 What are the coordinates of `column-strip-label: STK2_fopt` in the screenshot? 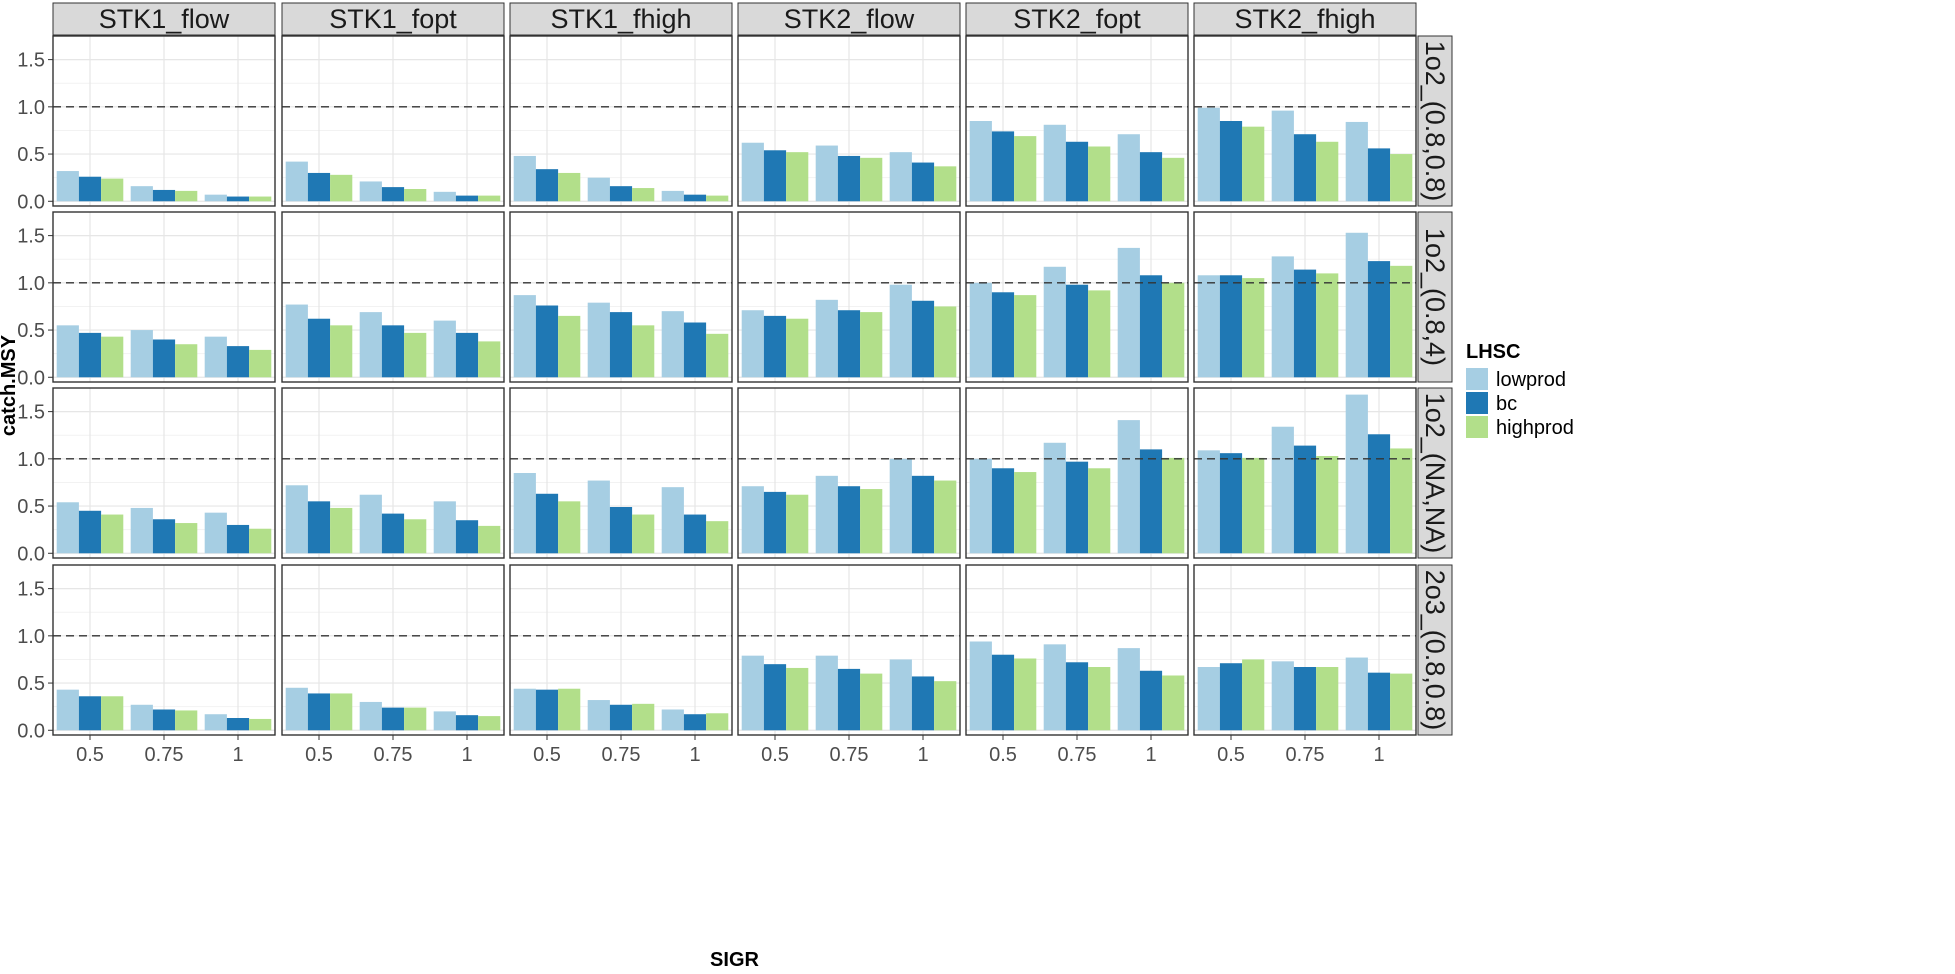 It's located at (1077, 19).